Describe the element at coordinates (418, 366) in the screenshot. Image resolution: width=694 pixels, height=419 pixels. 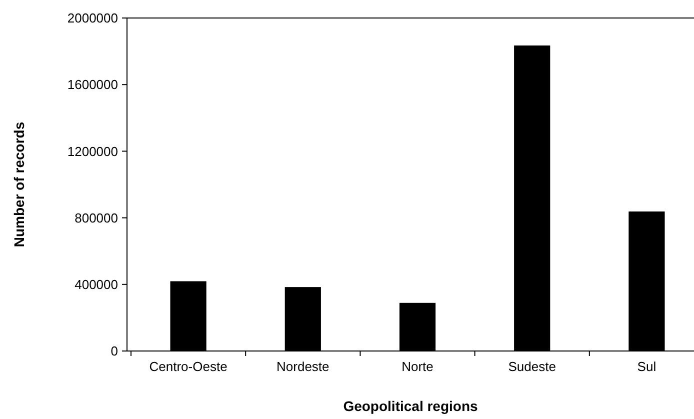
I see `x-tick-label: Norte` at that location.